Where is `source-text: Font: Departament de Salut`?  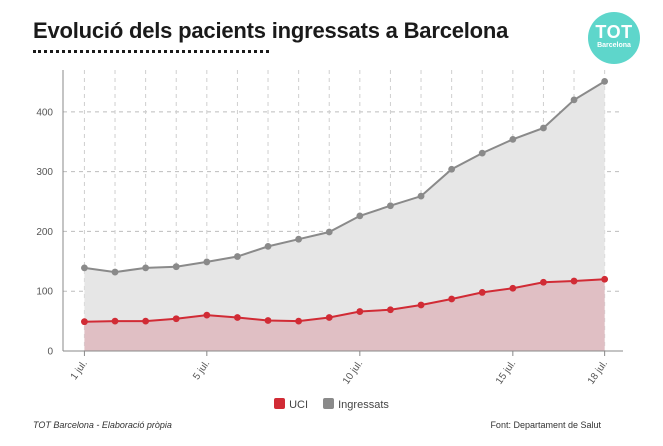
source-text: Font: Departament de Salut is located at coordinates (545, 425).